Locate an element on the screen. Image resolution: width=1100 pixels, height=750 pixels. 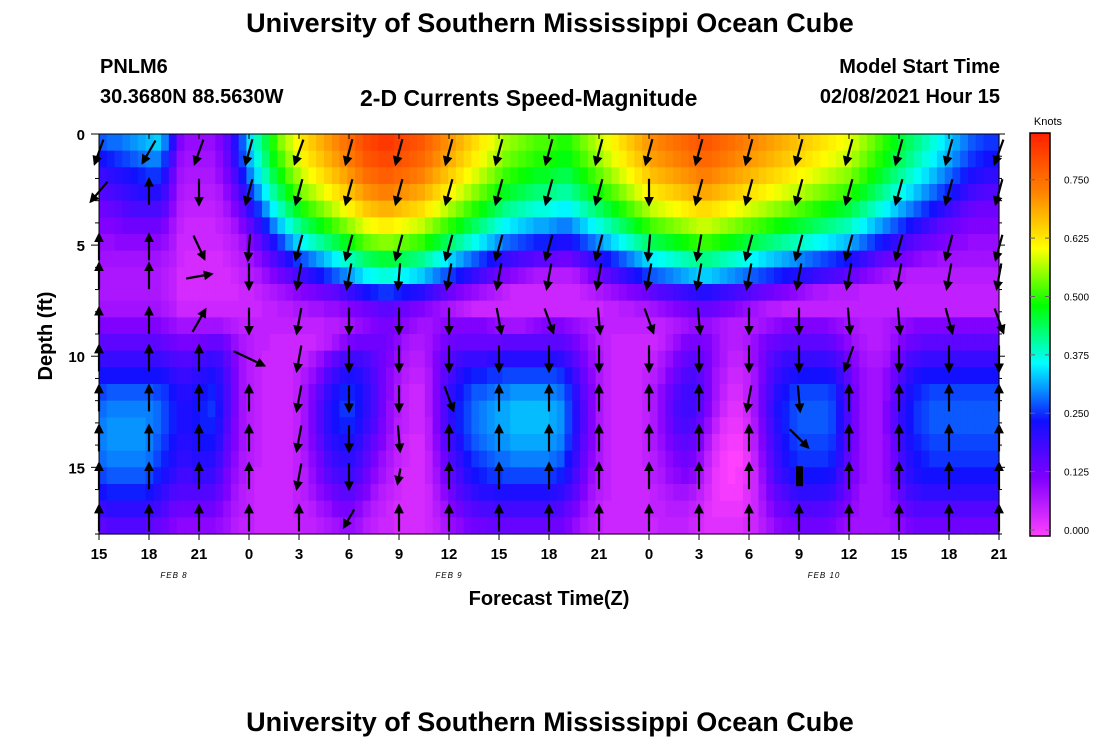
colorbar-tick-label: 0.500 is located at coordinates (1076, 297).